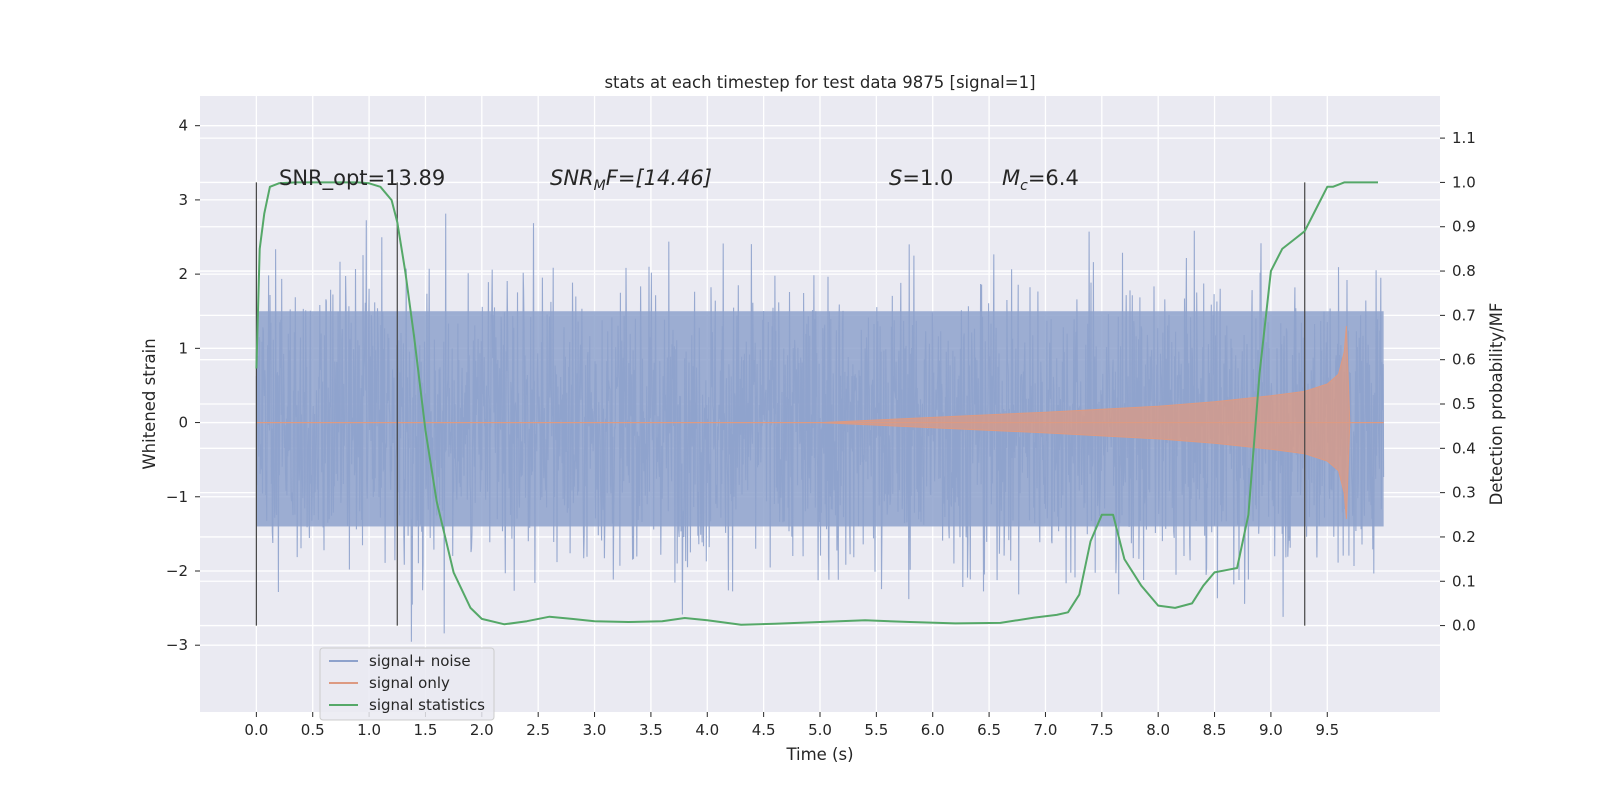  What do you see at coordinates (177, 497) in the screenshot?
I see `y-tick-label: −1` at bounding box center [177, 497].